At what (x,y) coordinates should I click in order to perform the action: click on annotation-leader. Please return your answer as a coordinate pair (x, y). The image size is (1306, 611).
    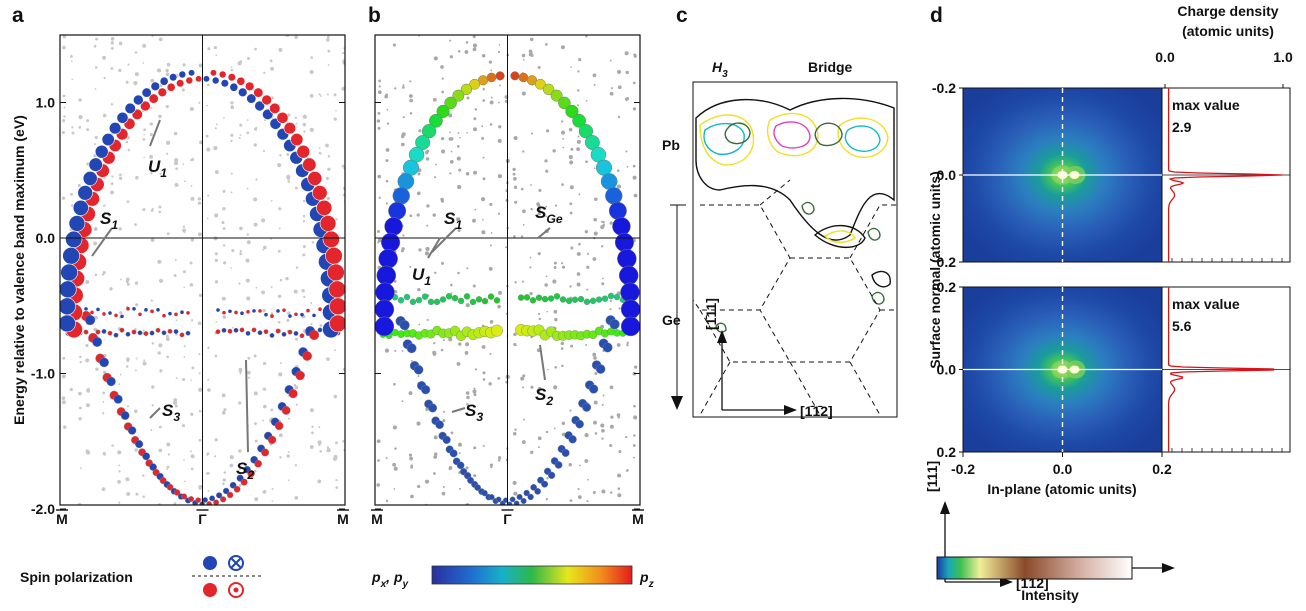
    Looking at the image, I should click on (458, 410).